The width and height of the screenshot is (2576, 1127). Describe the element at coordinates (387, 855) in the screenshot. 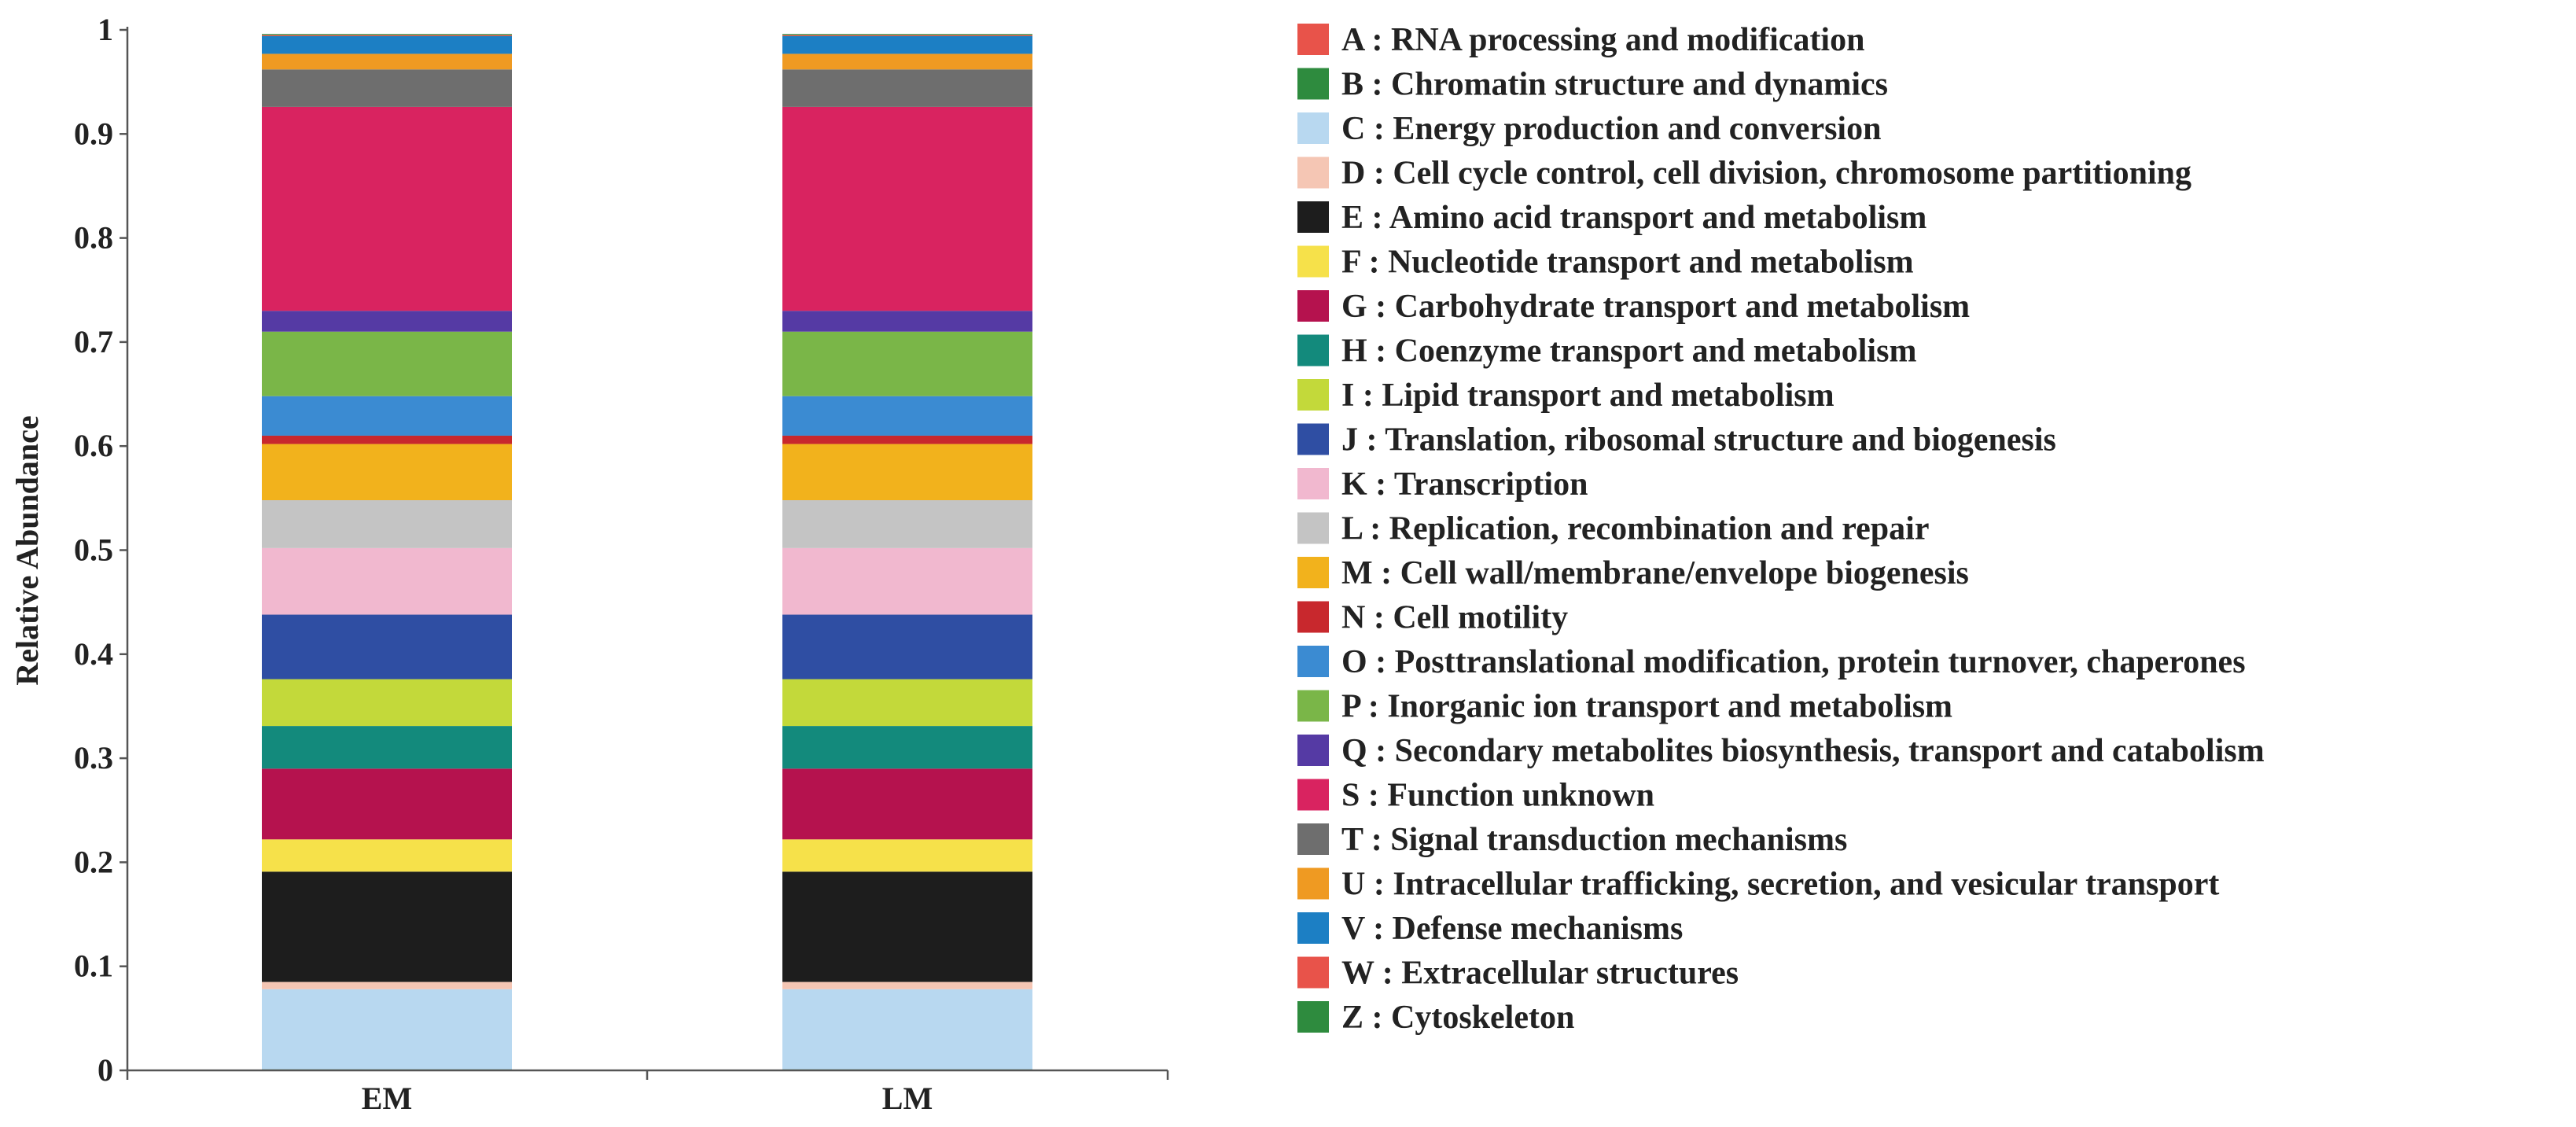

I see `bar-segment-em-f` at that location.